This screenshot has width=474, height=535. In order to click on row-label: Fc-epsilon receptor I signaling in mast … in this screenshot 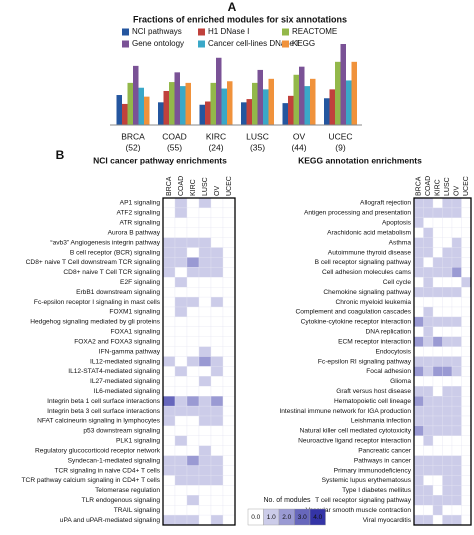, I will do `click(97, 302)`.